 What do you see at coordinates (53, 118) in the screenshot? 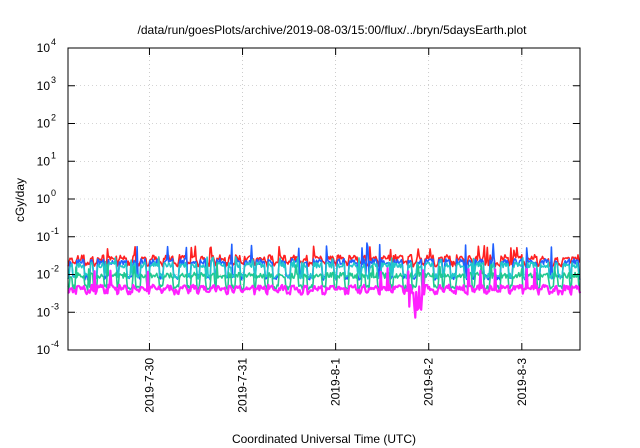
I see `y-tick-exponent: 2` at bounding box center [53, 118].